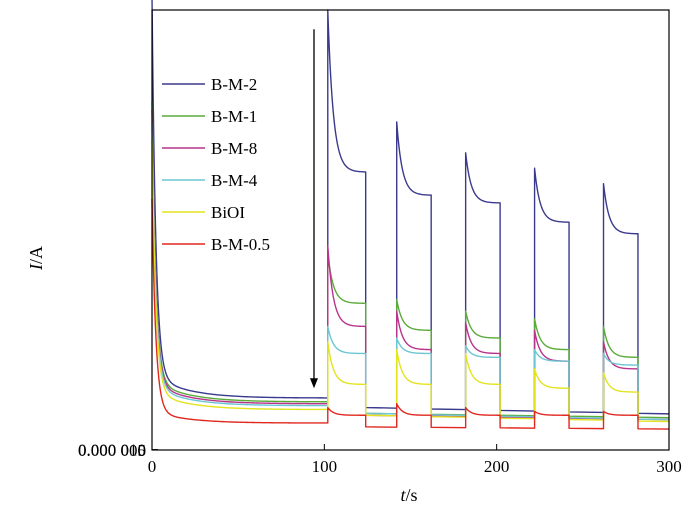 Image resolution: width=700 pixels, height=507 pixels. What do you see at coordinates (142, 450) in the screenshot?
I see `y-tick-label: 0` at bounding box center [142, 450].